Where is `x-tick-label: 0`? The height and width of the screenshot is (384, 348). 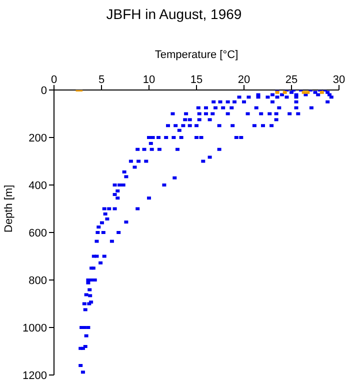
x-tick-label: 0 is located at coordinates (54, 80).